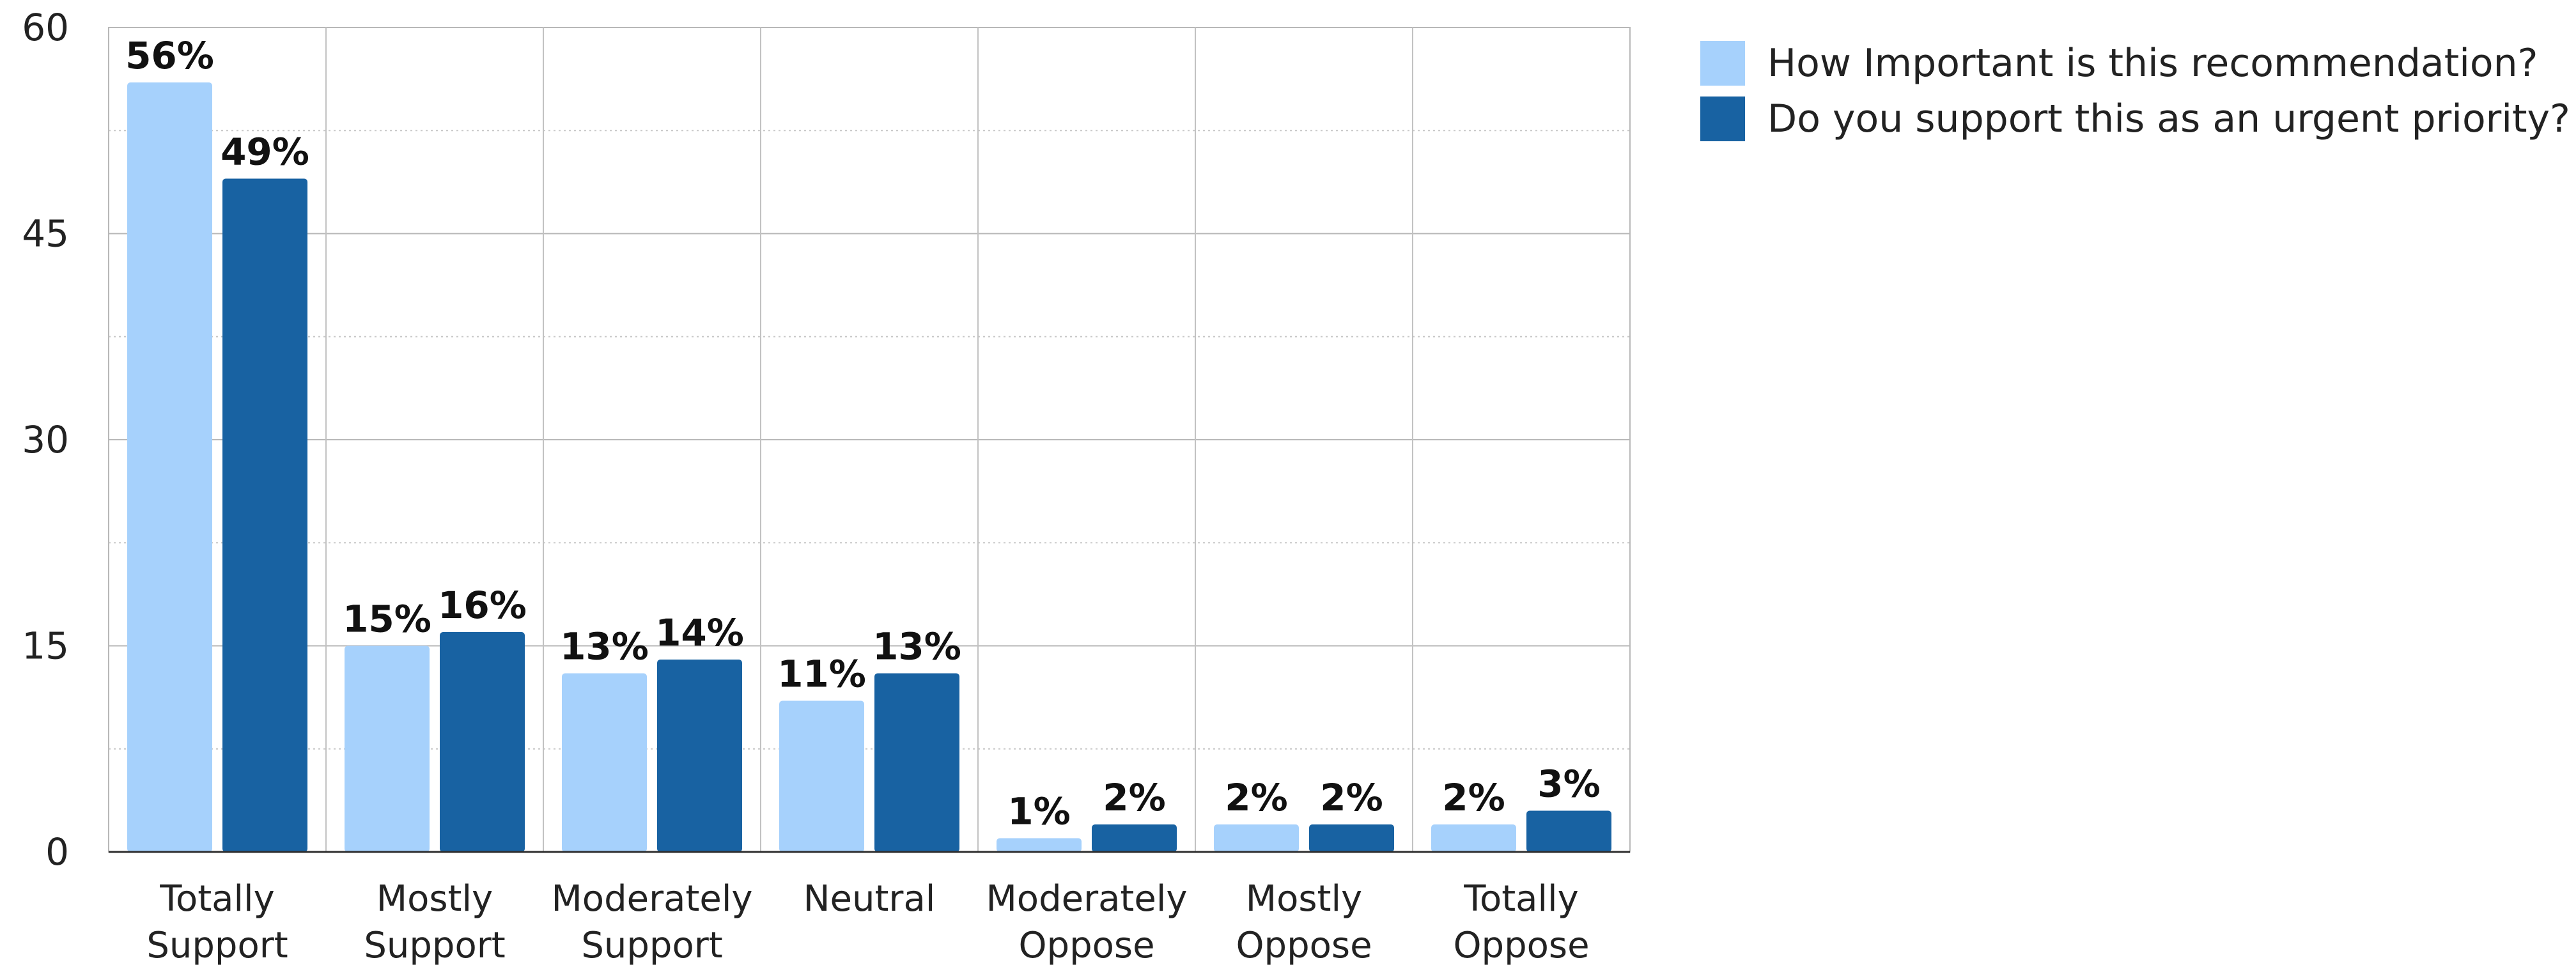 The height and width of the screenshot is (974, 2576). What do you see at coordinates (46, 439) in the screenshot?
I see `y-tick-label: 30` at bounding box center [46, 439].